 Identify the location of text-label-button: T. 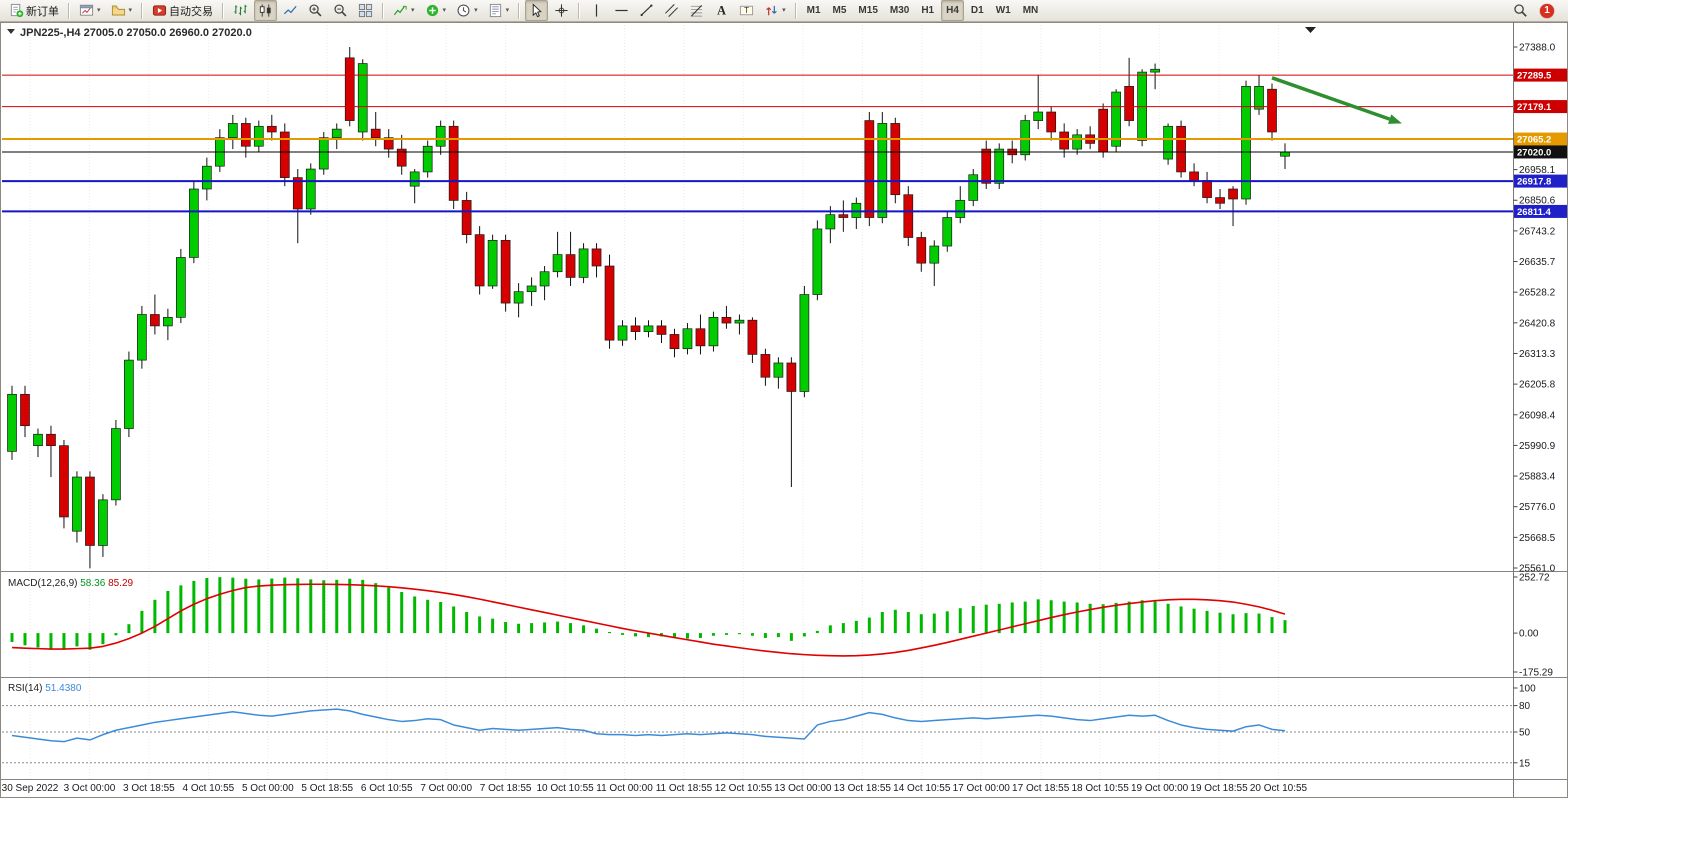
(746, 10).